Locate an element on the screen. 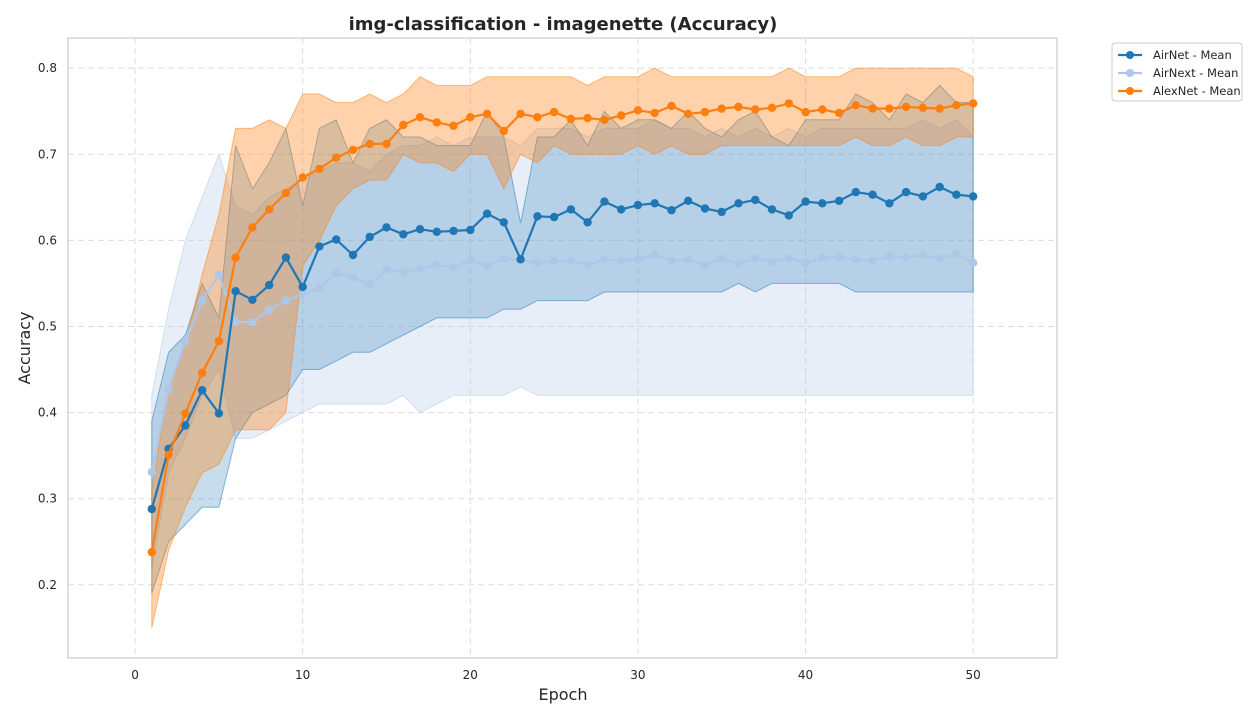  x-tick-label: 10 is located at coordinates (302, 675).